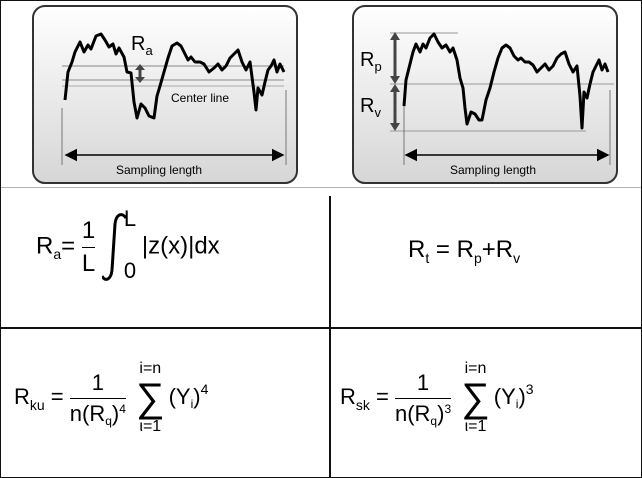 Image resolution: width=642 pixels, height=478 pixels. Describe the element at coordinates (330, 262) in the screenshot. I see `vertical-divider-upper` at that location.